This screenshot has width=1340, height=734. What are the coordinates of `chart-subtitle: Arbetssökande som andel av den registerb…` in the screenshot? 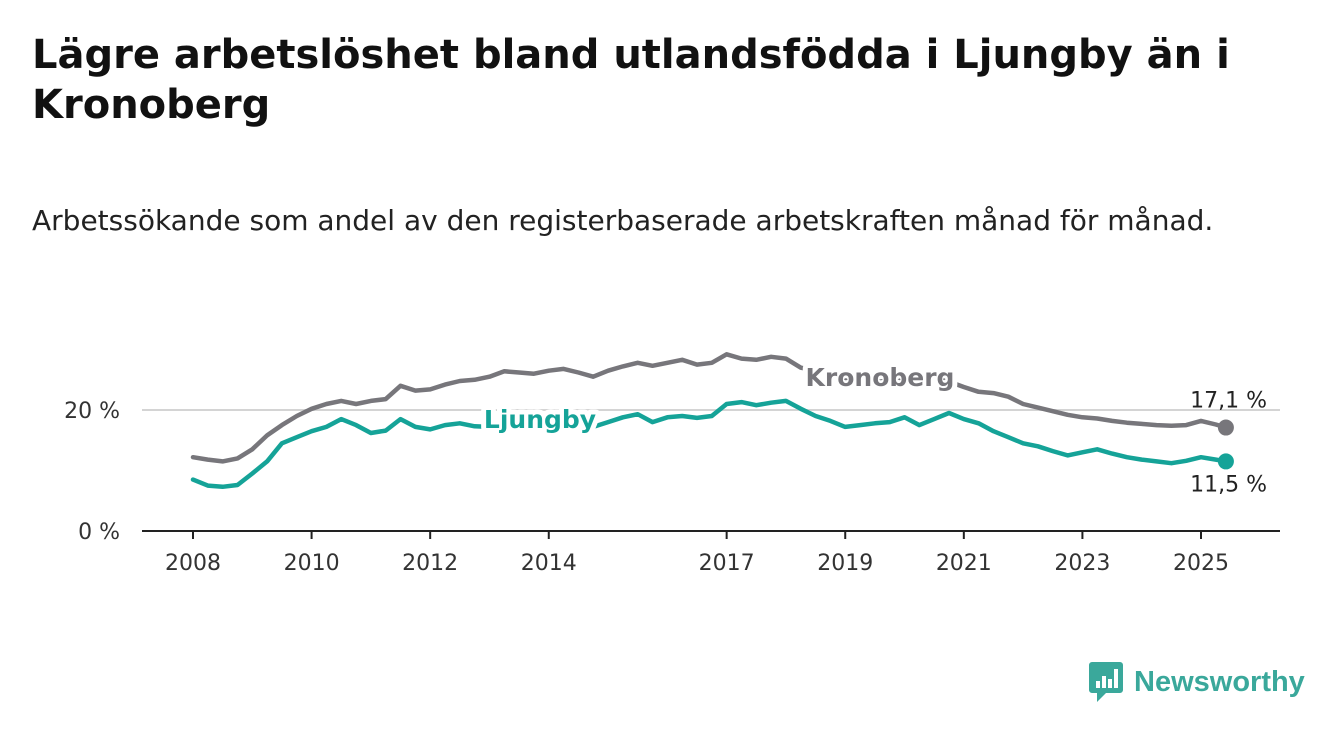 It's located at (623, 220).